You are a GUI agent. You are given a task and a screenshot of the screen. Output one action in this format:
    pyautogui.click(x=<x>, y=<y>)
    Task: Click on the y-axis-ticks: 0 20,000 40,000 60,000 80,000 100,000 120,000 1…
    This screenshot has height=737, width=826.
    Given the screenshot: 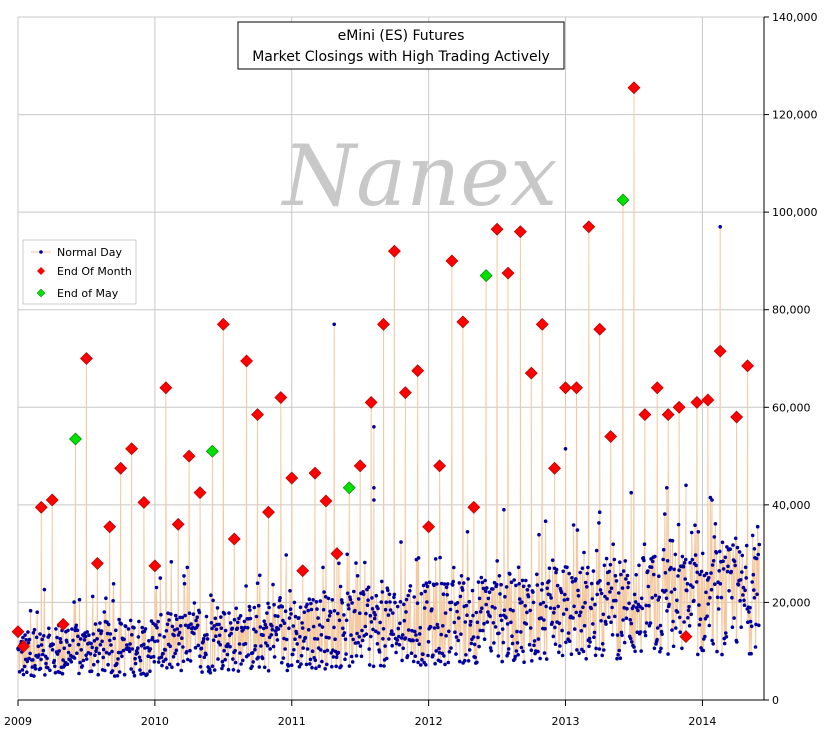 What is the action you would take?
    pyautogui.click(x=791, y=359)
    